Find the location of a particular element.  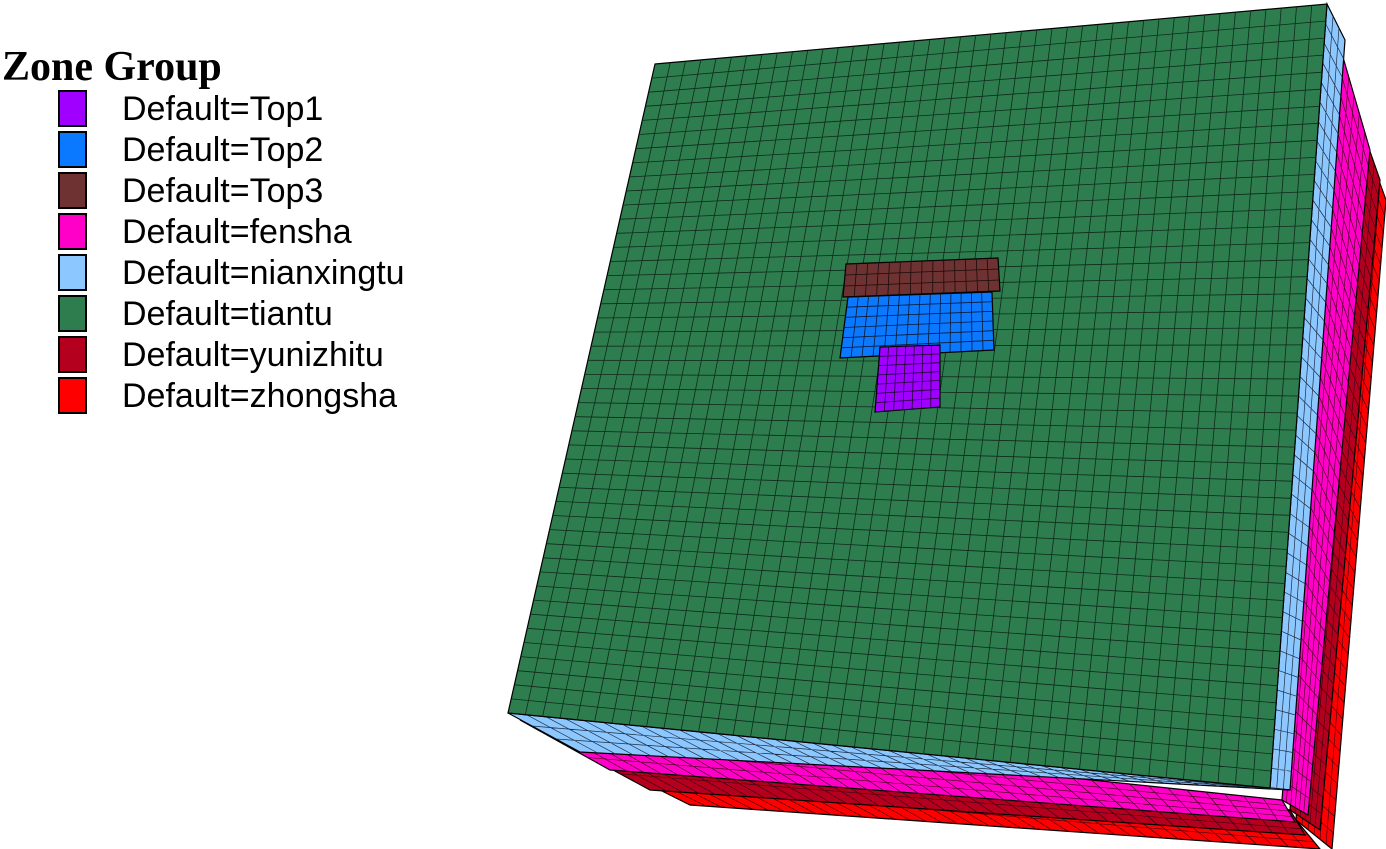

legend-label-zhongsha: Default=zhongsha is located at coordinates (260, 396).